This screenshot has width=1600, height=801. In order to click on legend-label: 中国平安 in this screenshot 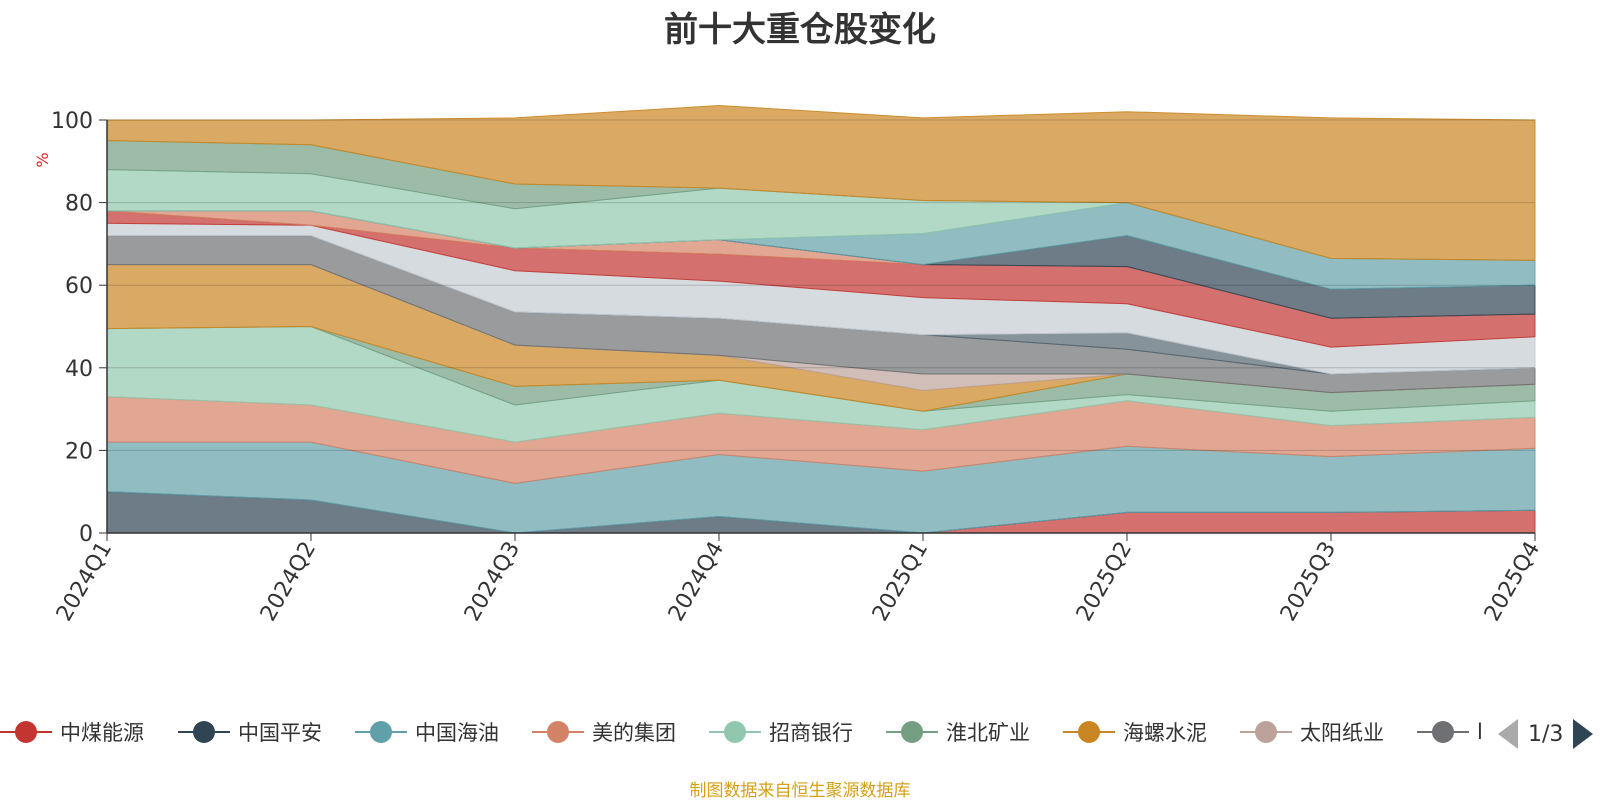, I will do `click(280, 733)`.